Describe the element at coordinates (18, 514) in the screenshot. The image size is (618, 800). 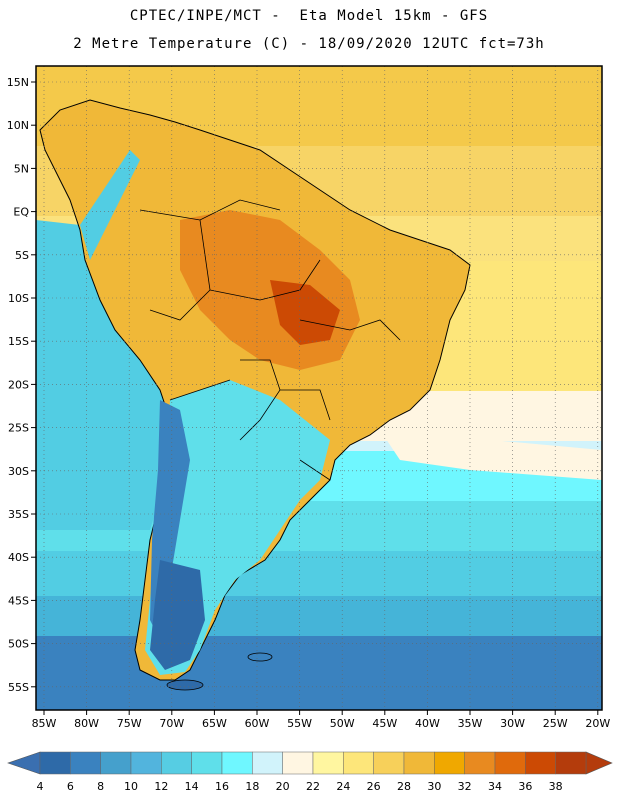
I see `latitude-tick-label: 35S` at that location.